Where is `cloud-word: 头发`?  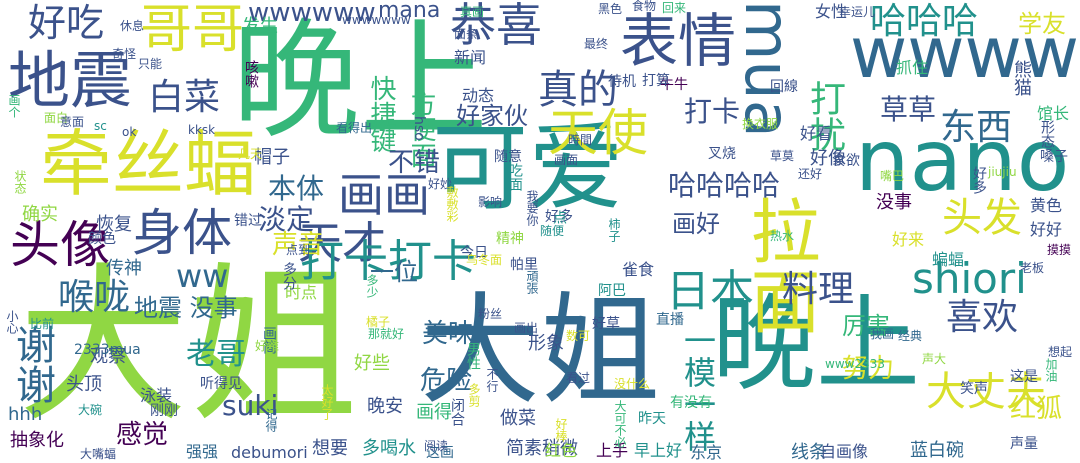 cloud-word: 头发 is located at coordinates (982, 218).